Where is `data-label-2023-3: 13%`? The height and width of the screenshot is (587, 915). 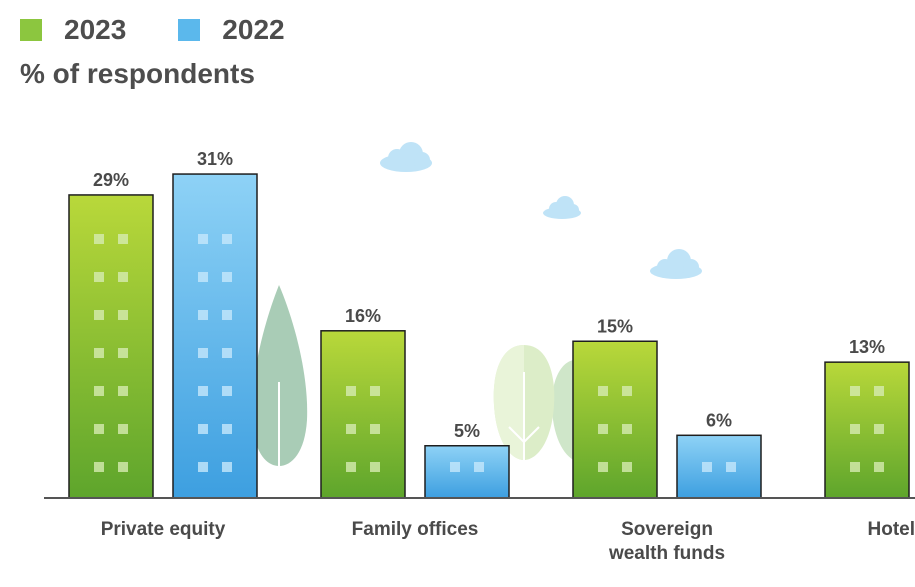 data-label-2023-3: 13% is located at coordinates (867, 347).